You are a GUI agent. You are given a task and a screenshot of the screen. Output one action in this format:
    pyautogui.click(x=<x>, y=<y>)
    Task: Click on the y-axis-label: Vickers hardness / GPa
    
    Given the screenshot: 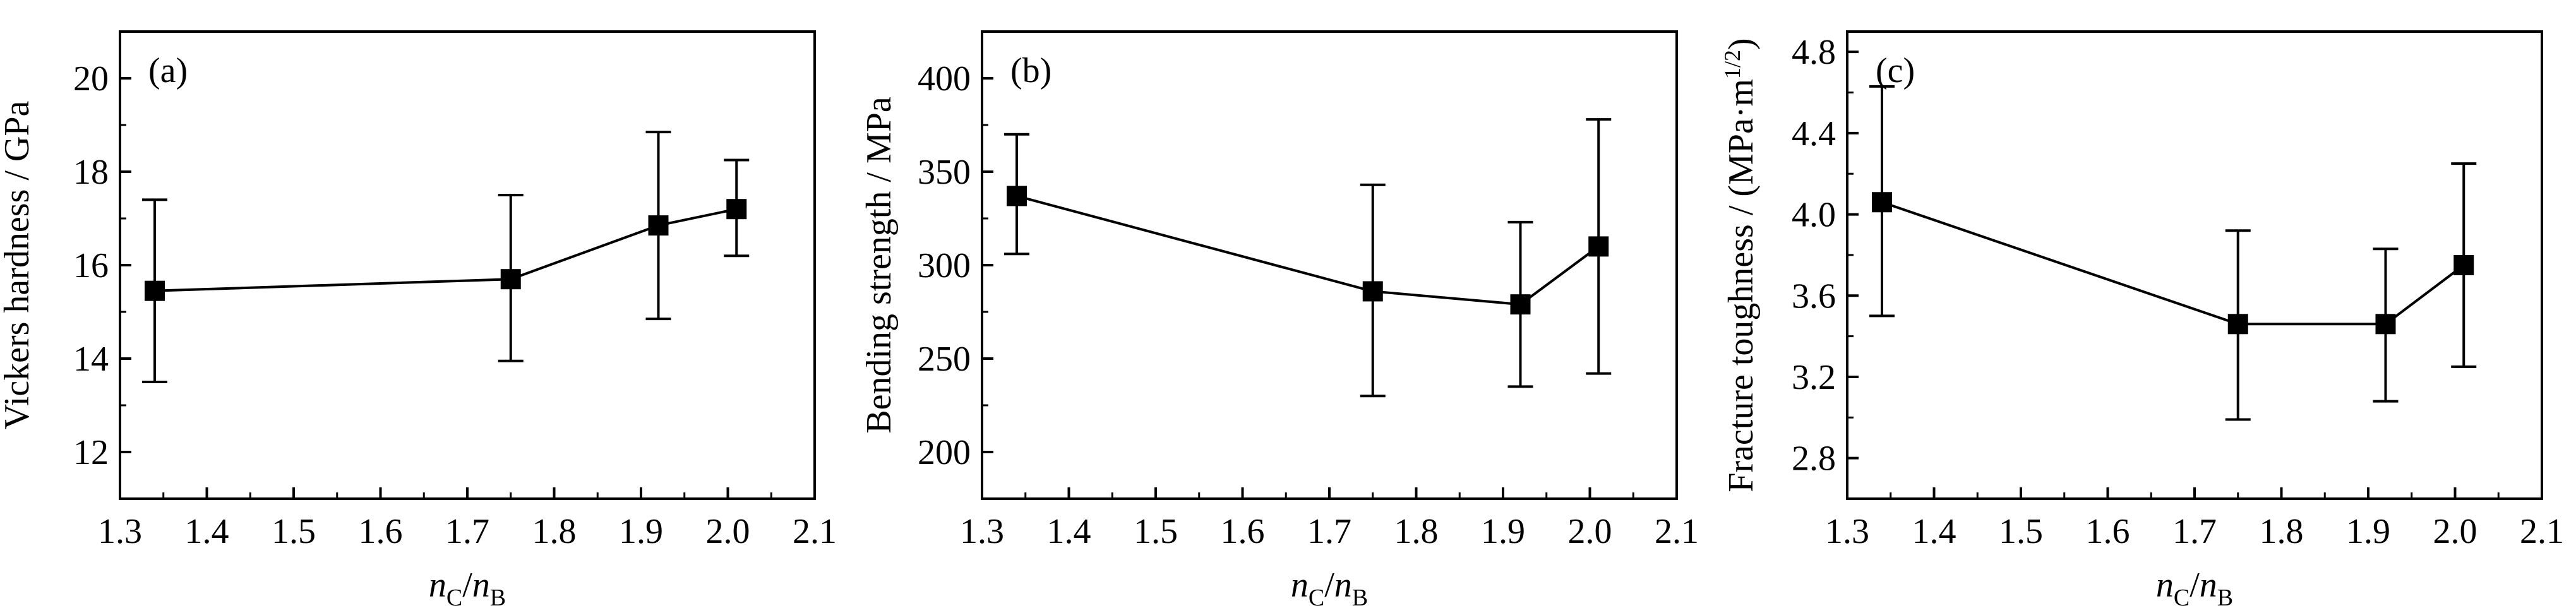 What is the action you would take?
    pyautogui.click(x=18, y=264)
    